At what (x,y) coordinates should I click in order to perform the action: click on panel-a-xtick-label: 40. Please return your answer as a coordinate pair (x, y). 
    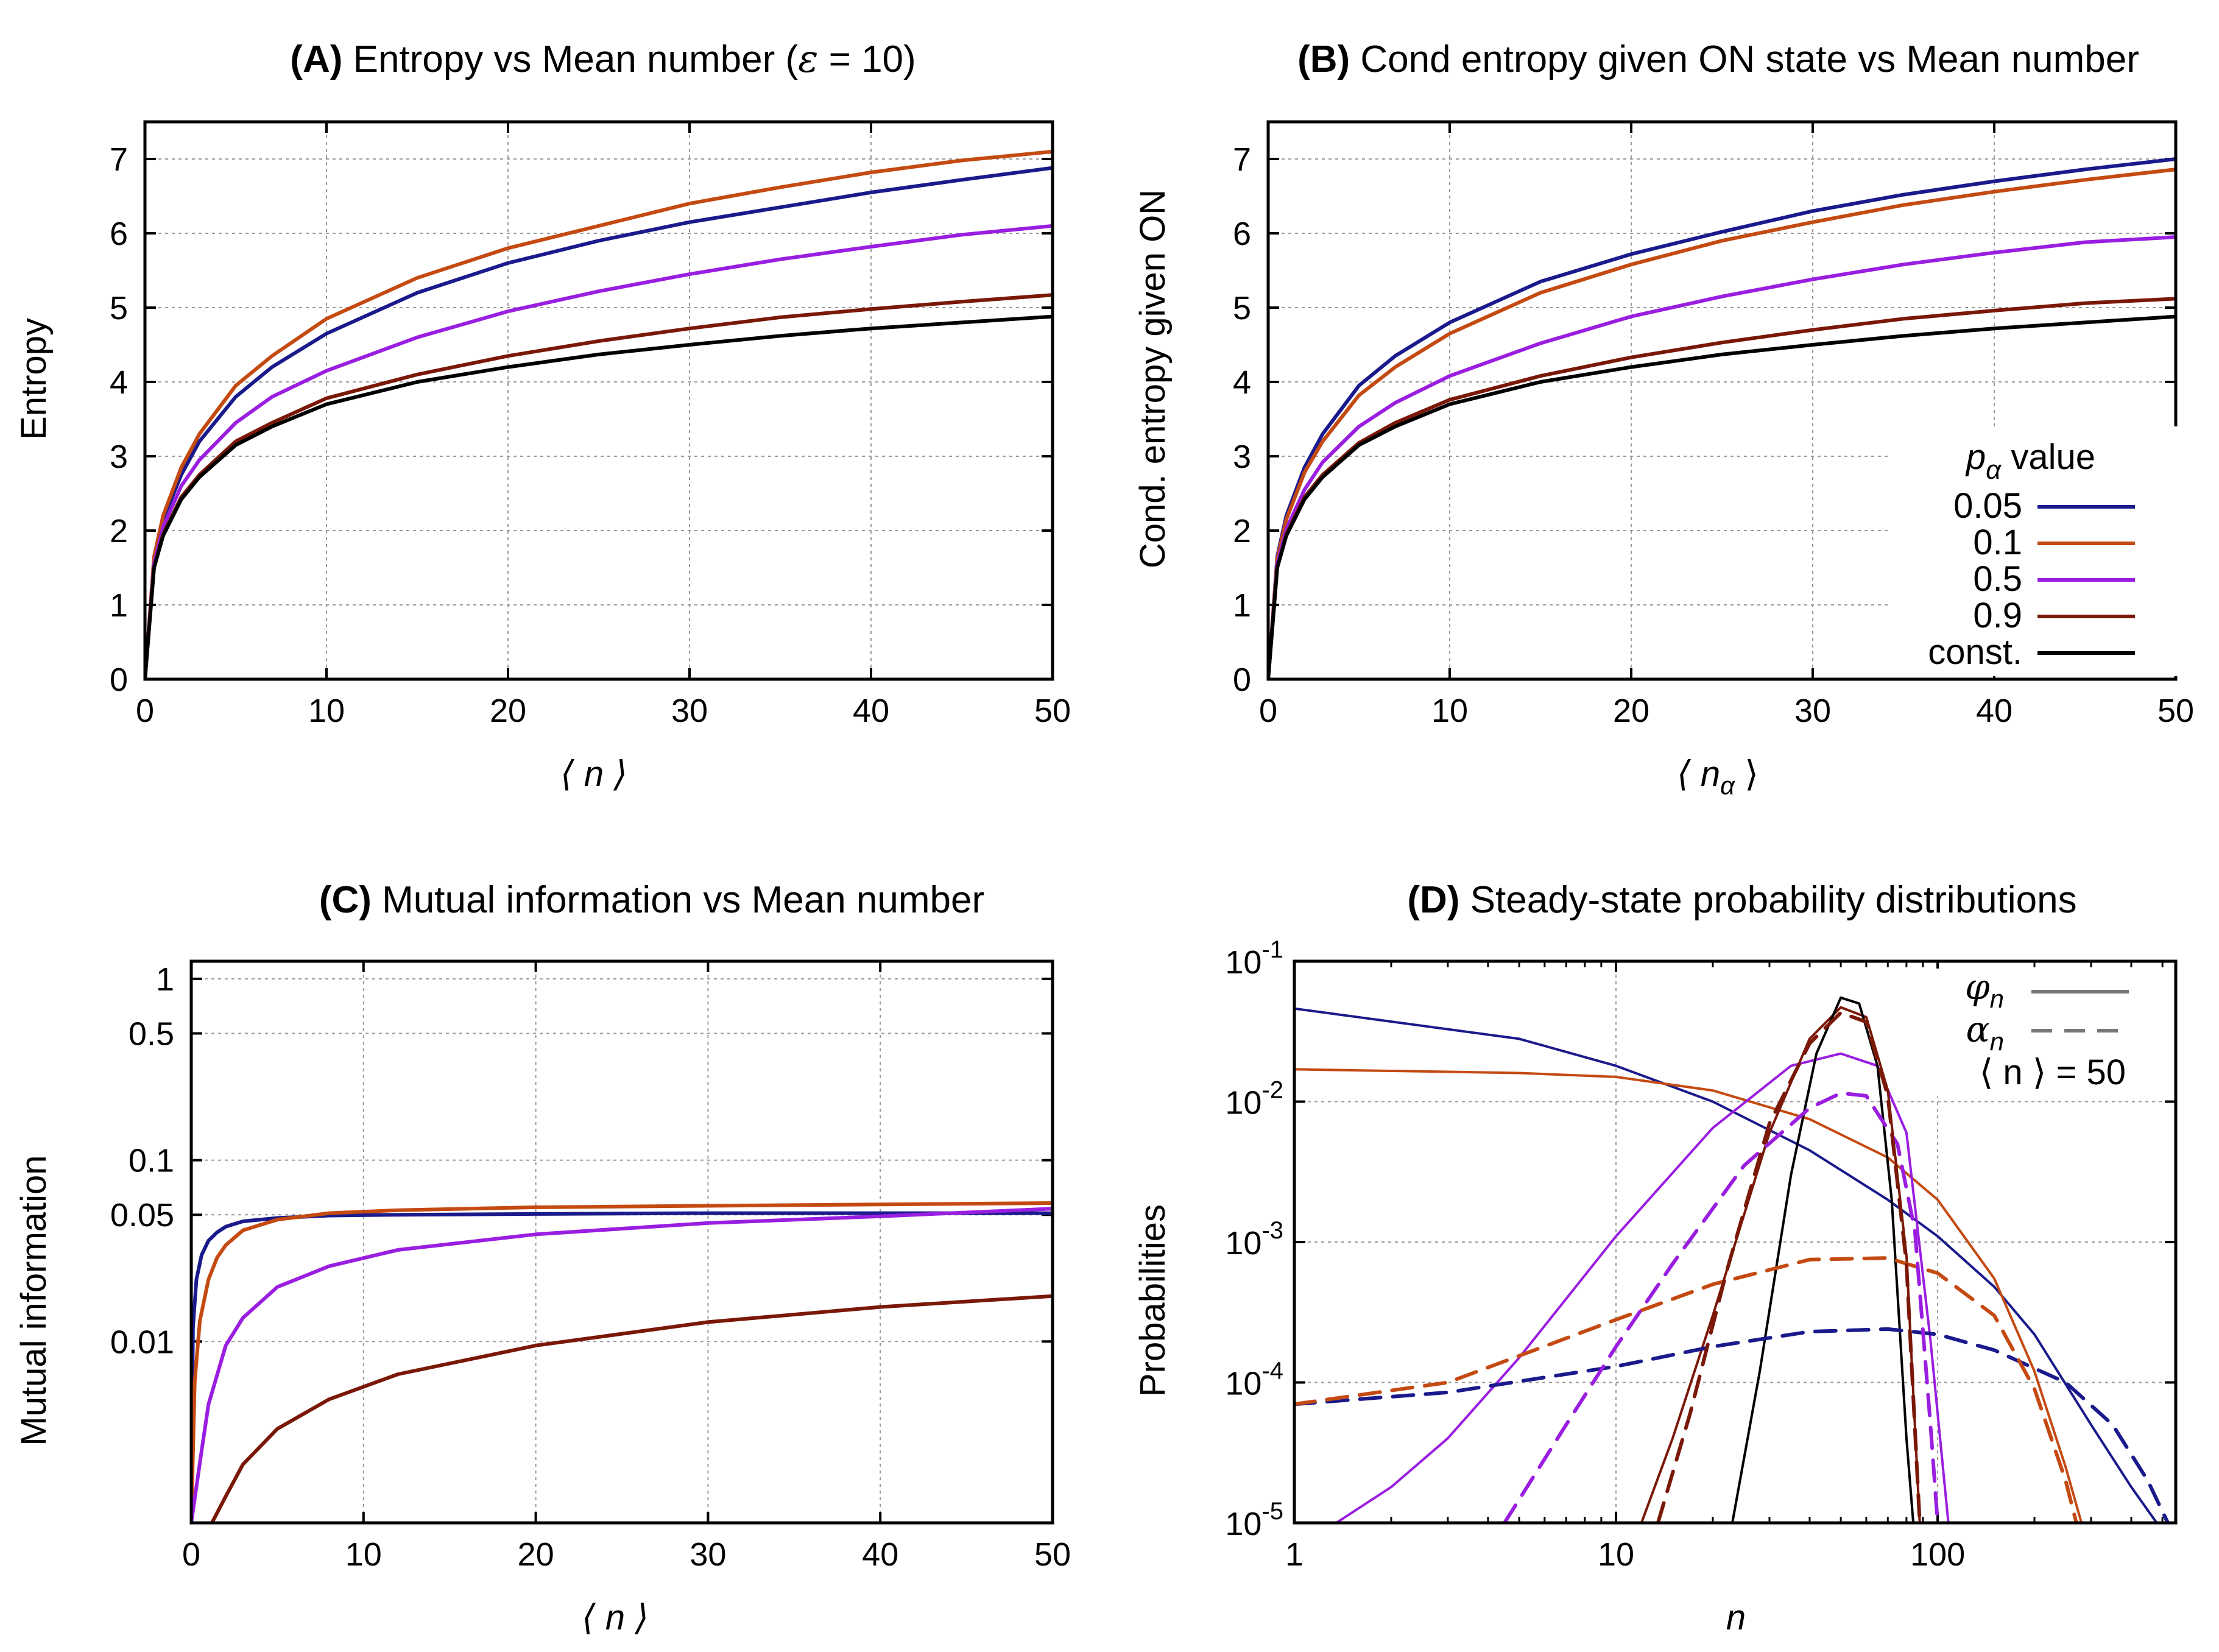
    Looking at the image, I should click on (871, 711).